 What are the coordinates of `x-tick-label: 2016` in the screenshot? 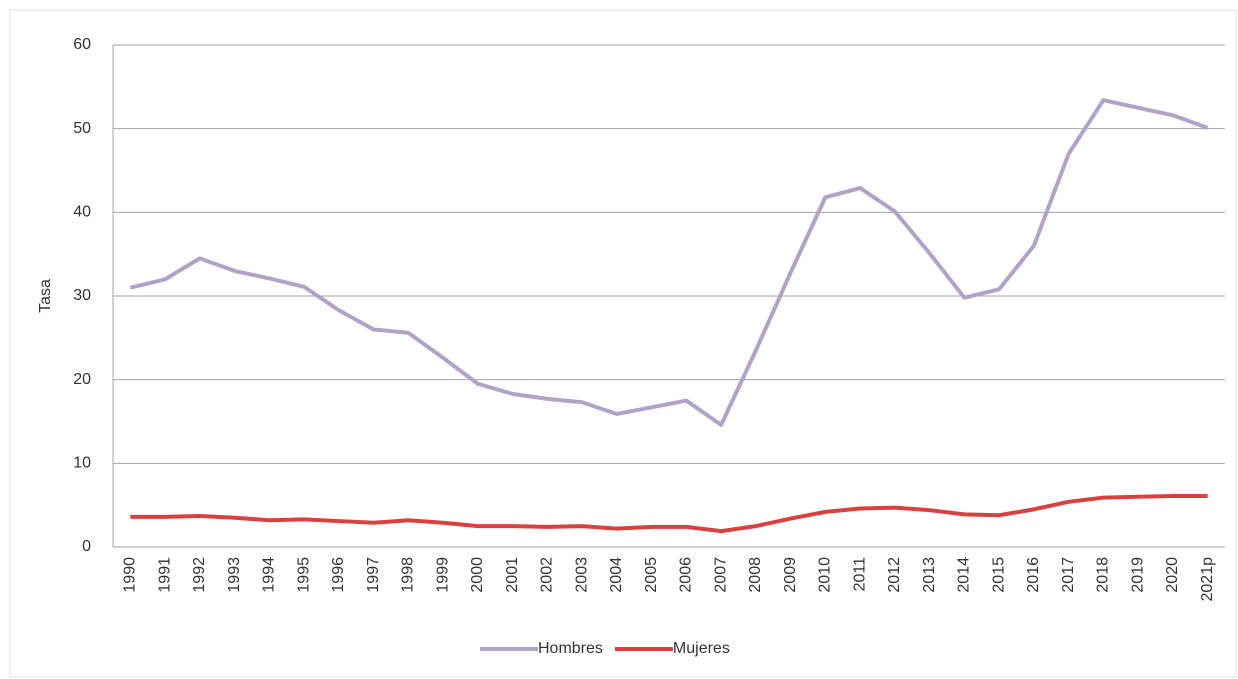 It's located at (1033, 575).